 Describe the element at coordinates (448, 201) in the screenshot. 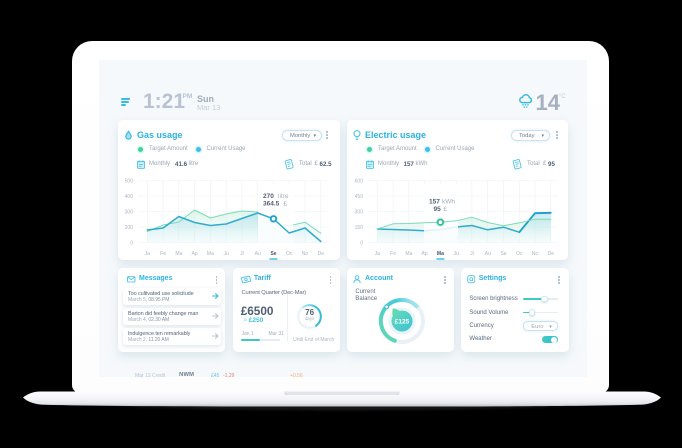

I see `svg-text: kWh` at that location.